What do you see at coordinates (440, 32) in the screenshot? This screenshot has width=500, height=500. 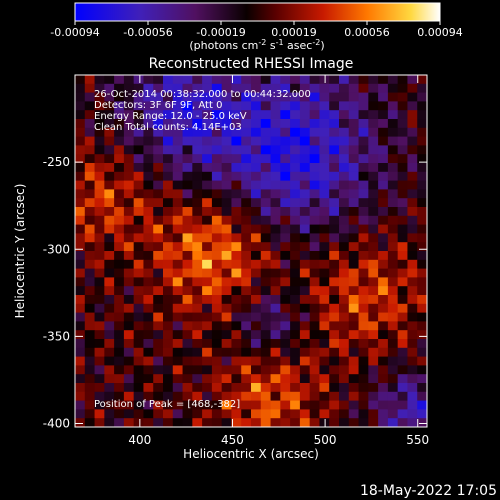 I see `colorbar-tick-label: 0.00094` at bounding box center [440, 32].